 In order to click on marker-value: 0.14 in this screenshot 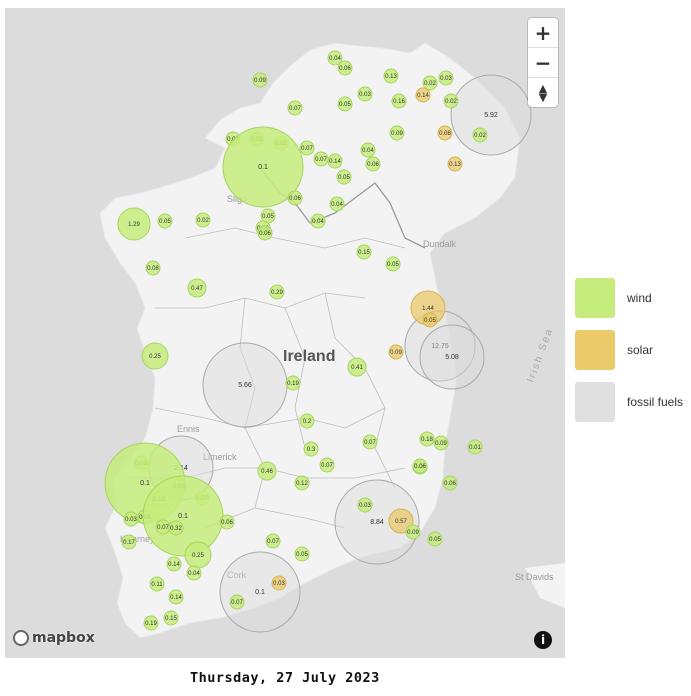, I will do `click(423, 96)`.